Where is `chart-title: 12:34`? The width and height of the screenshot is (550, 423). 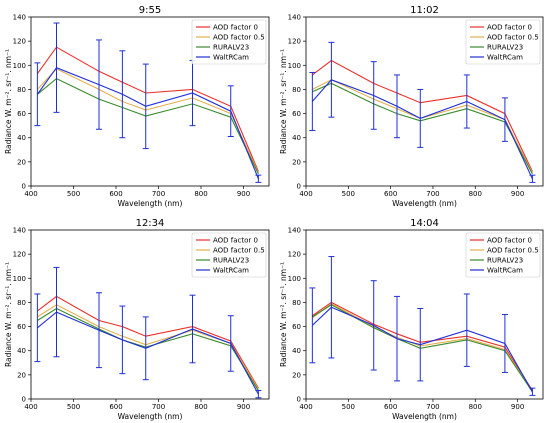
chart-title: 12:34 is located at coordinates (150, 223).